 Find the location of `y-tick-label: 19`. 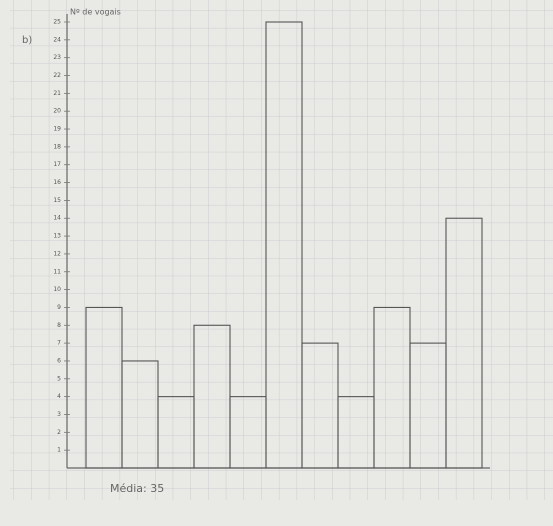

y-tick-label: 19 is located at coordinates (57, 129).